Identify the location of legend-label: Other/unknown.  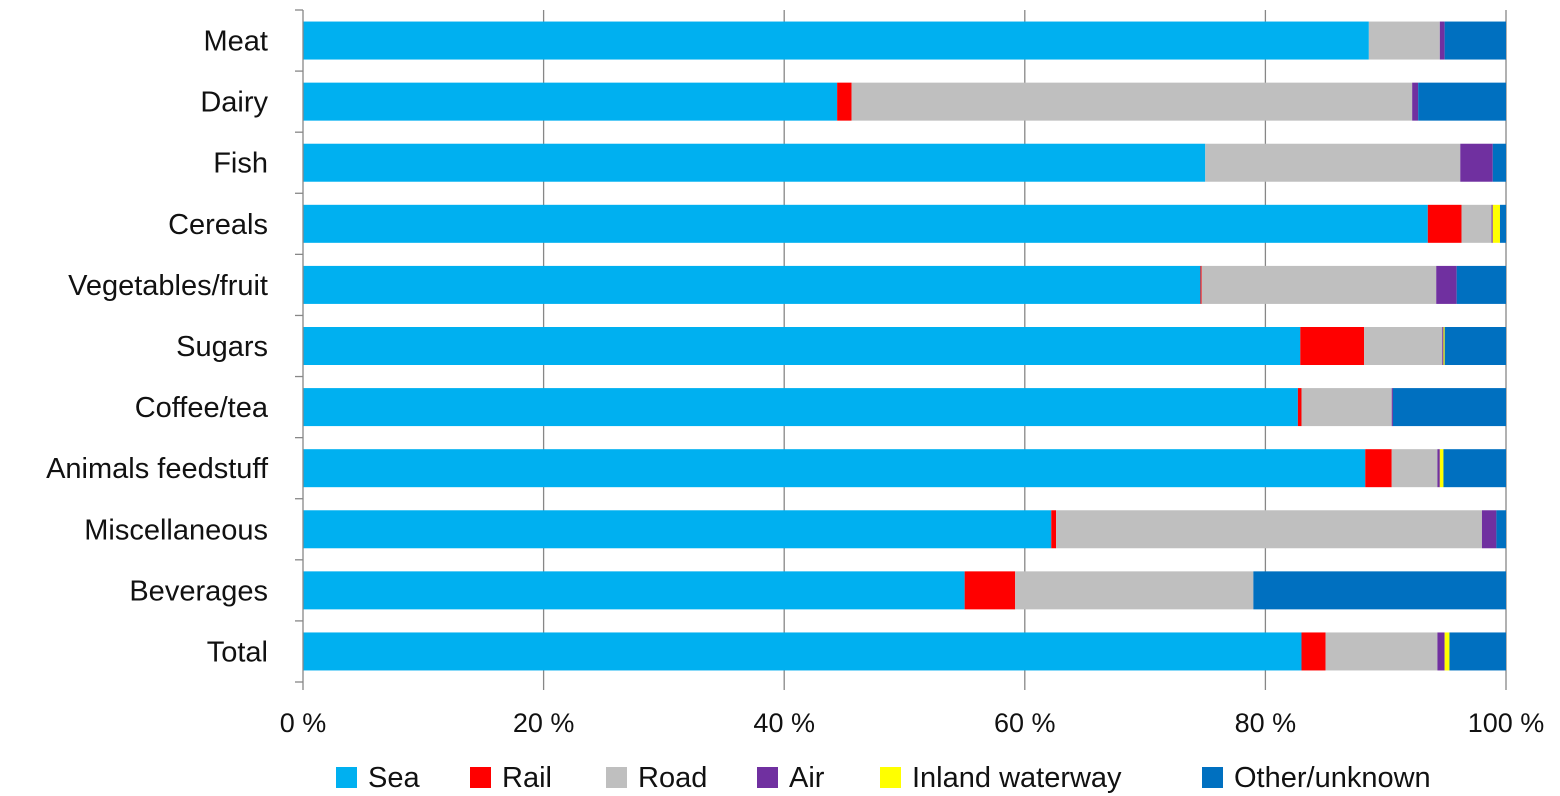
(1332, 778).